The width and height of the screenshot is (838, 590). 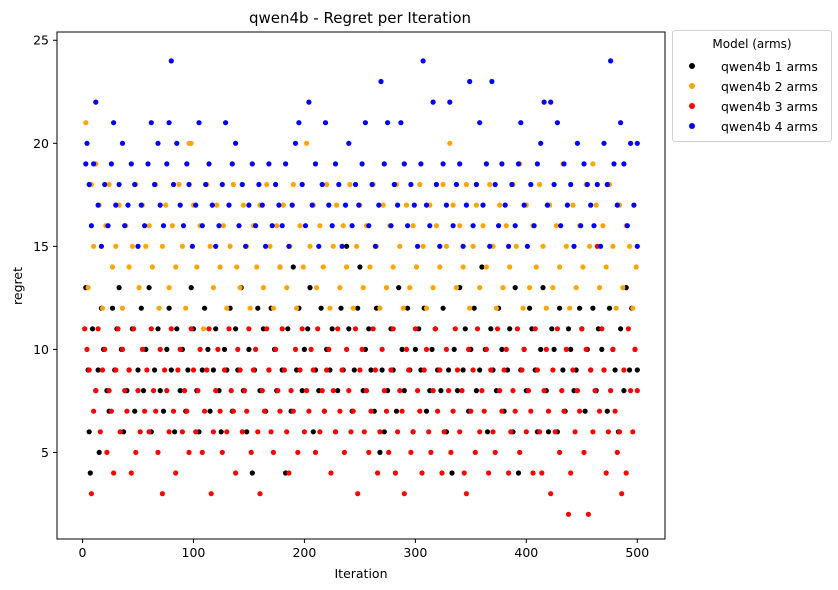 I want to click on legend-item-2: qwen4b 2 arms, so click(x=749, y=86).